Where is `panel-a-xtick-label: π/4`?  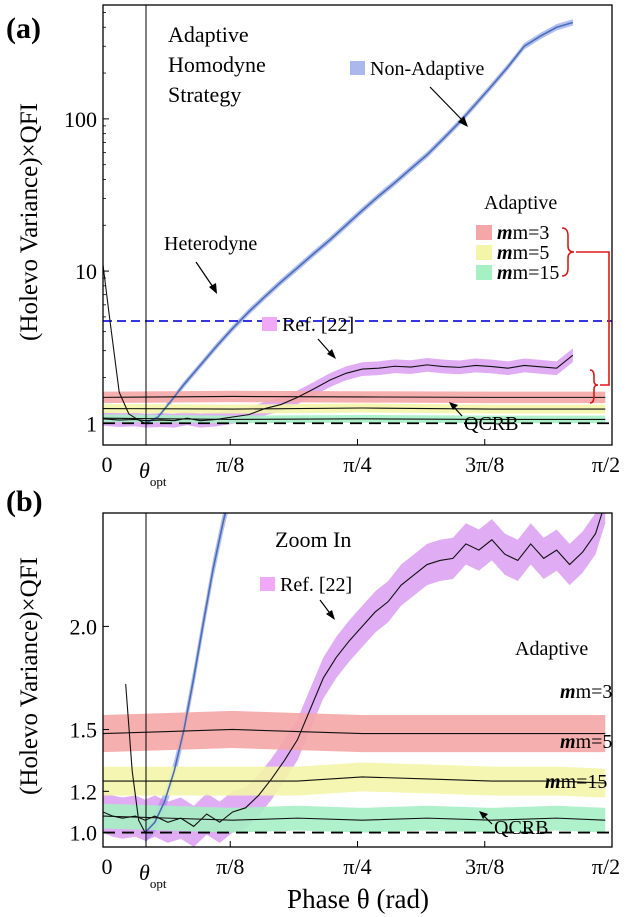
panel-a-xtick-label: π/4 is located at coordinates (357, 464).